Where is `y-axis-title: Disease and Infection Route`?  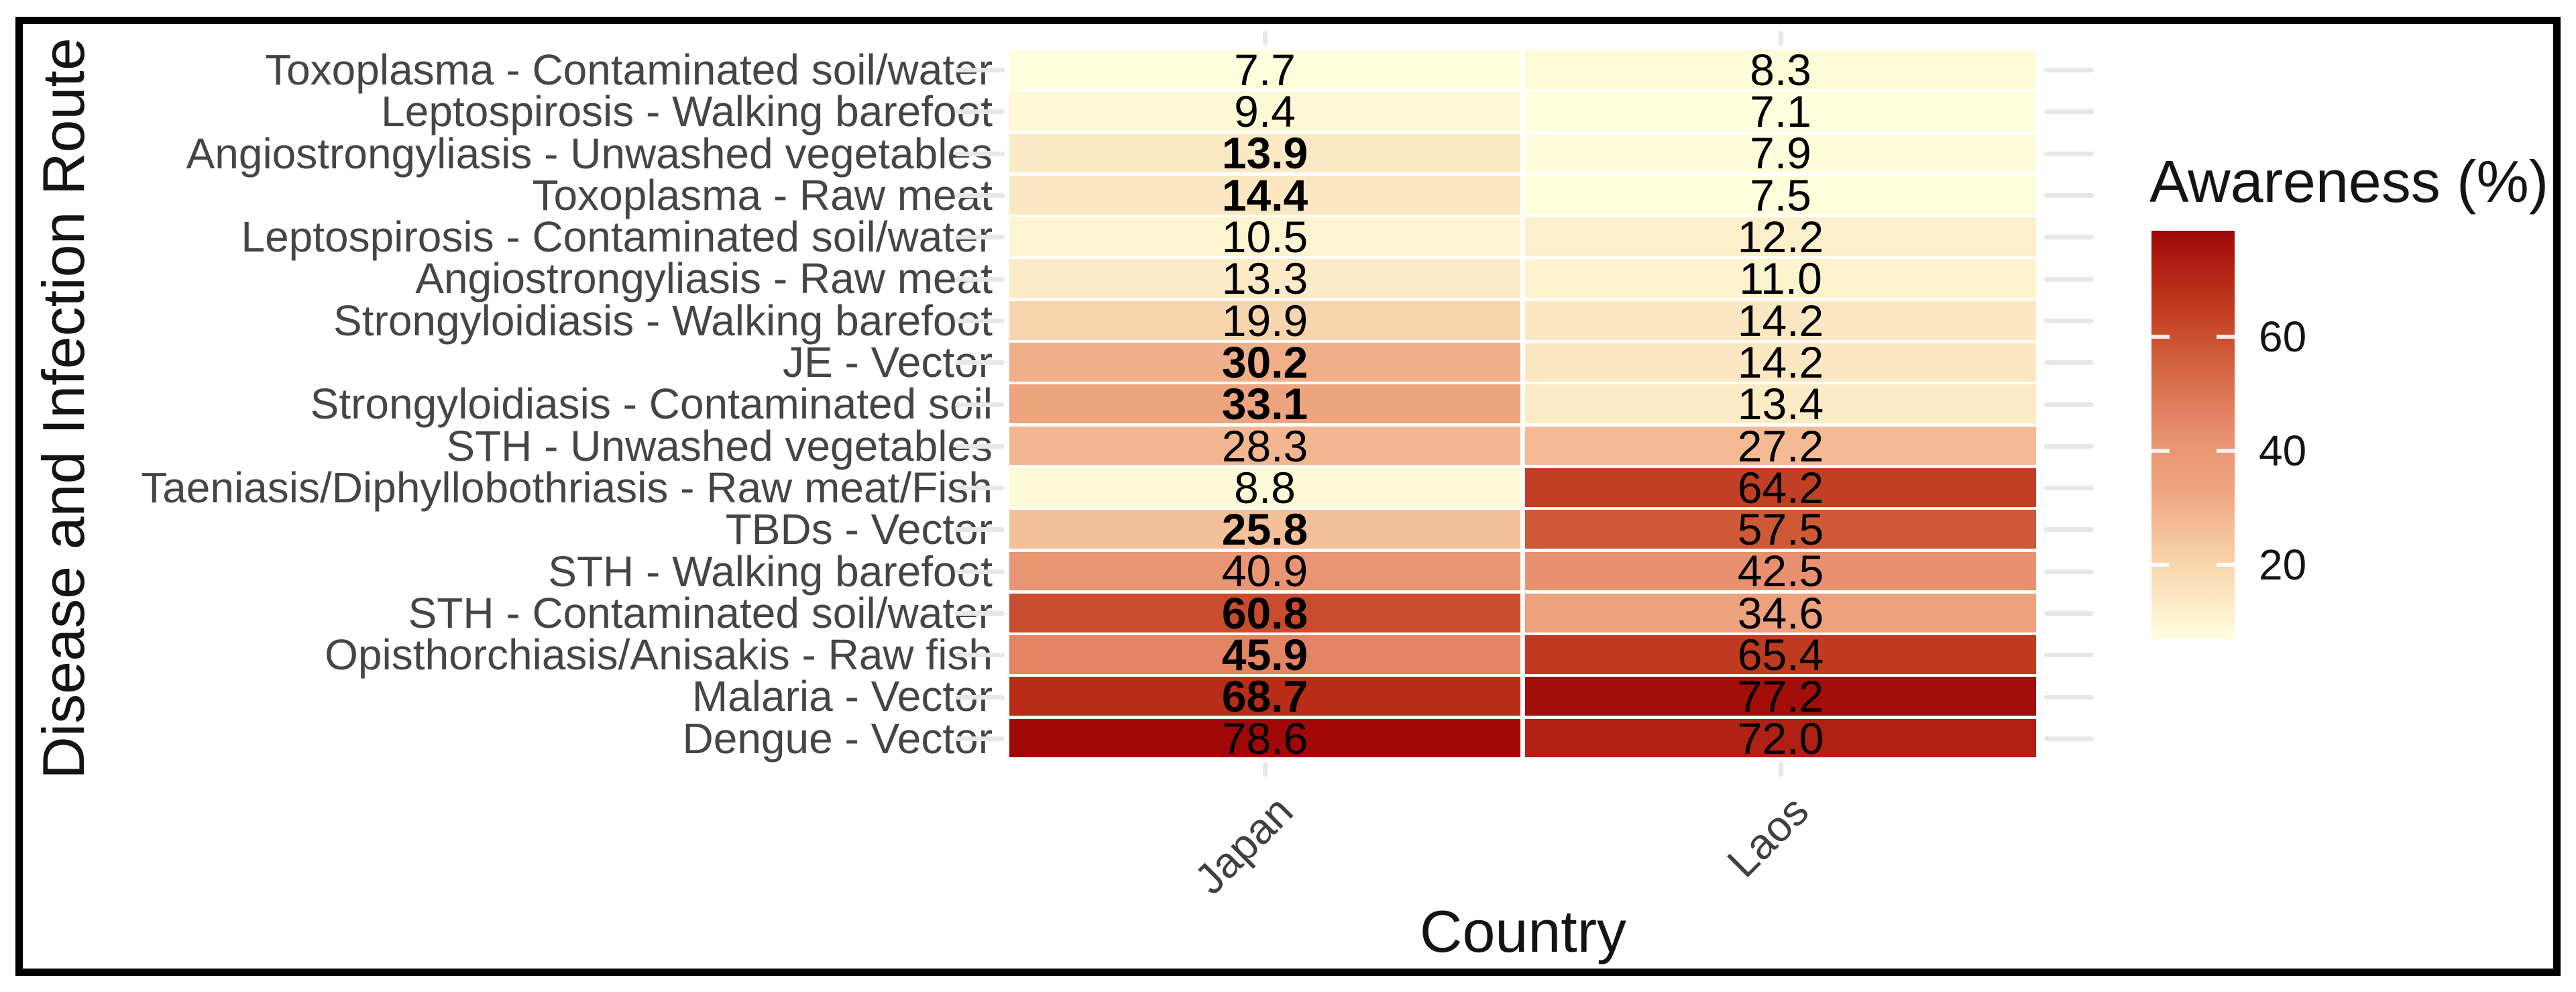 y-axis-title: Disease and Infection Route is located at coordinates (63, 408).